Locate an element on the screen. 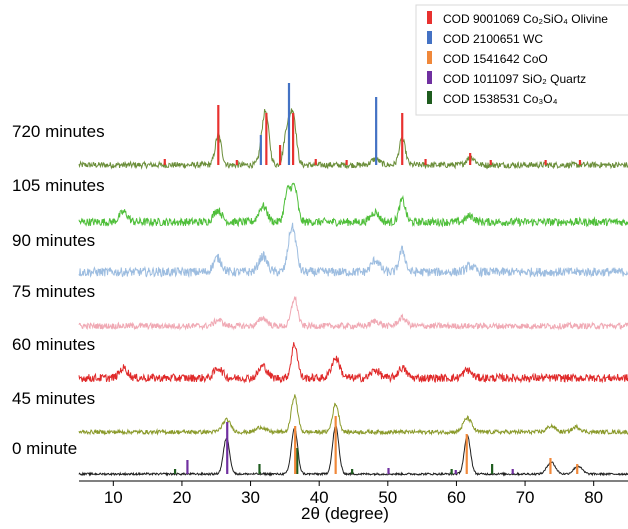 This screenshot has width=628, height=529. legend-box is located at coordinates (521, 60).